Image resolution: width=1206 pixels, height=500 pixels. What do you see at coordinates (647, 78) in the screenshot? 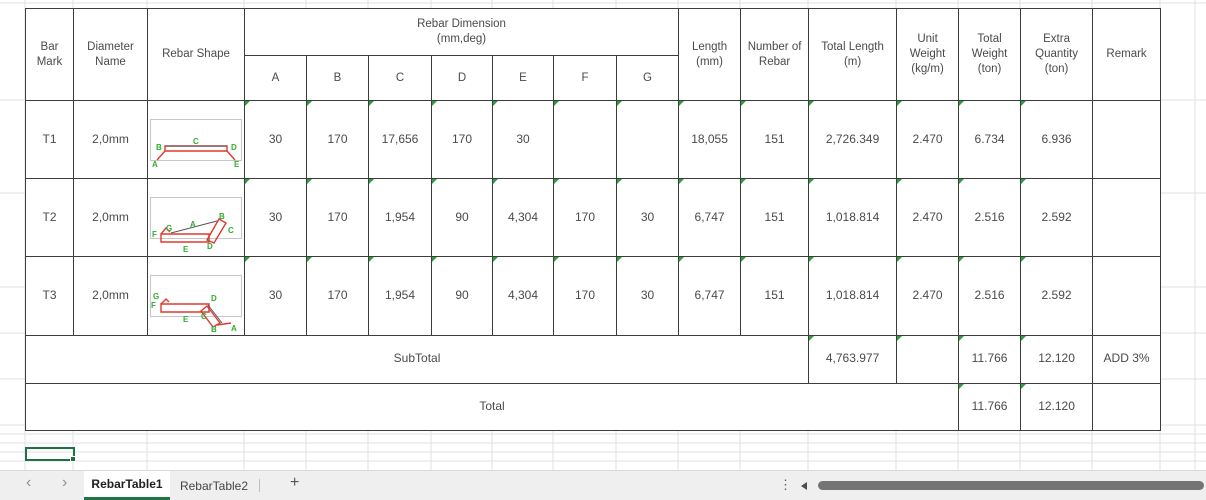
I see `header-dim-g: G` at bounding box center [647, 78].